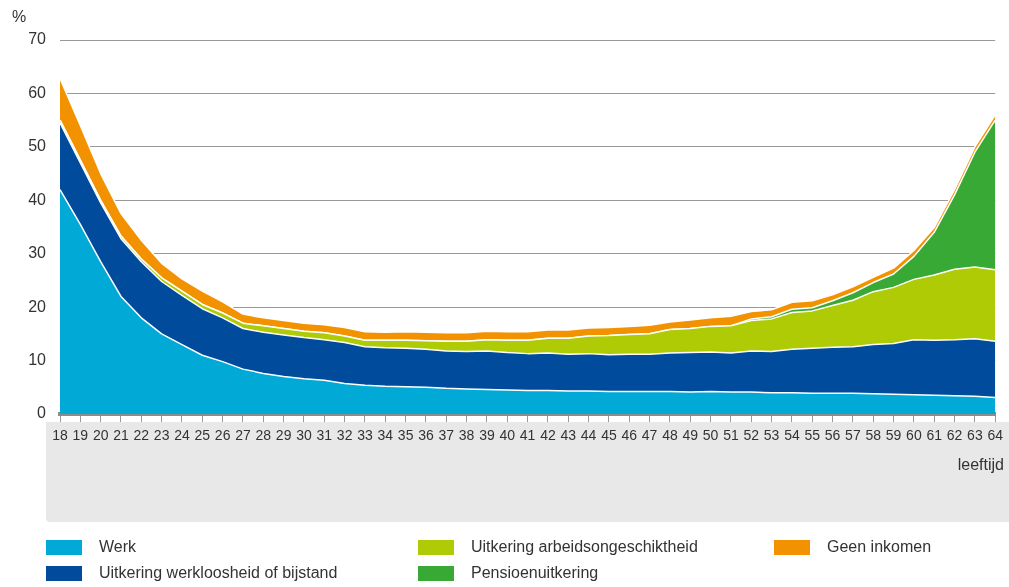 The image size is (1009, 587). I want to click on legend-label: Pensioenuitkering, so click(535, 573).